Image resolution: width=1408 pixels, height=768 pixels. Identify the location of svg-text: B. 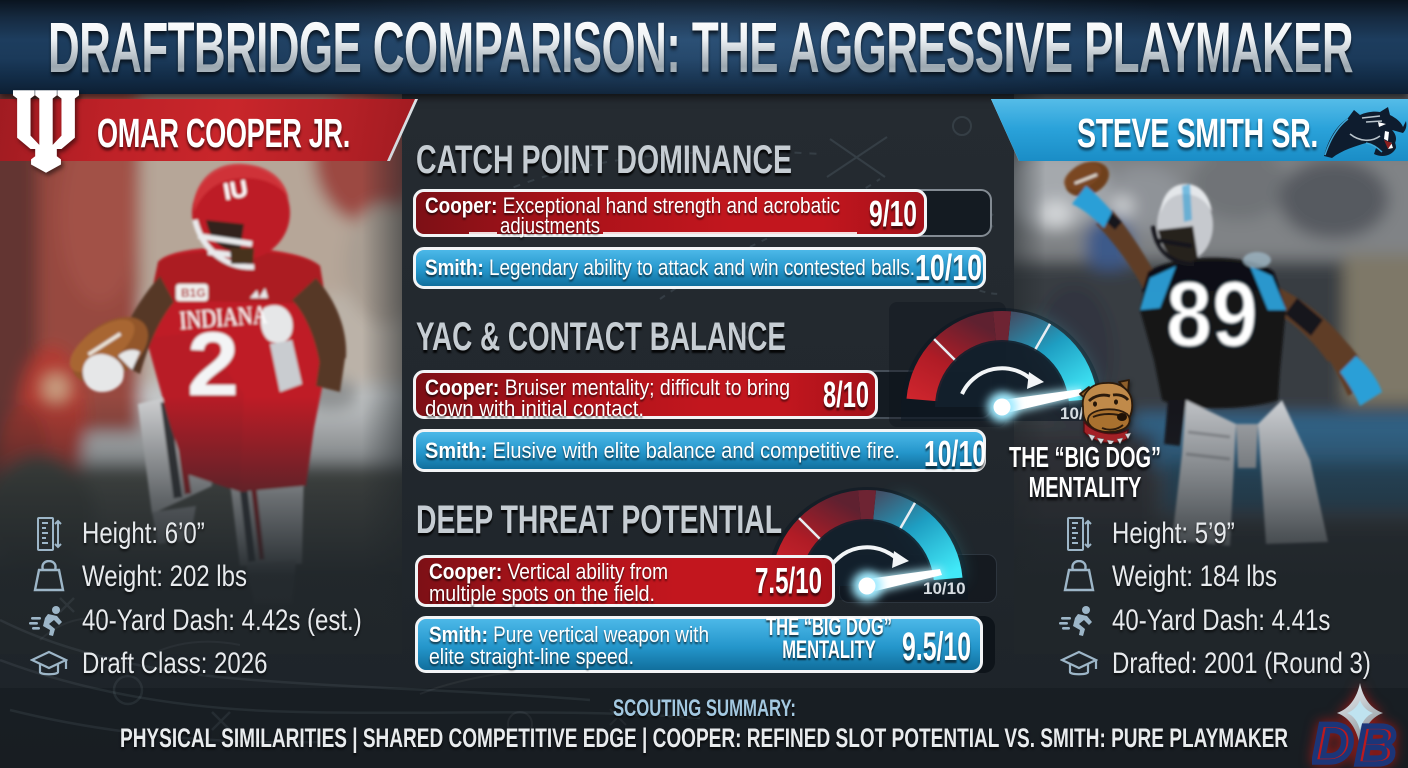
(1376, 741).